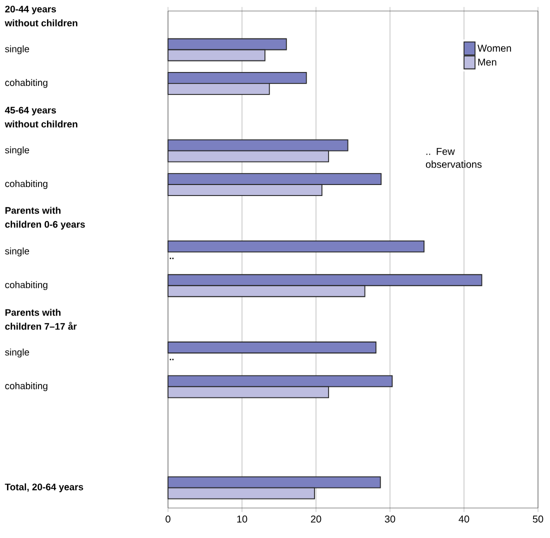  Describe the element at coordinates (45, 218) in the screenshot. I see `y-tick-label: Parents with children 0-6 years` at that location.